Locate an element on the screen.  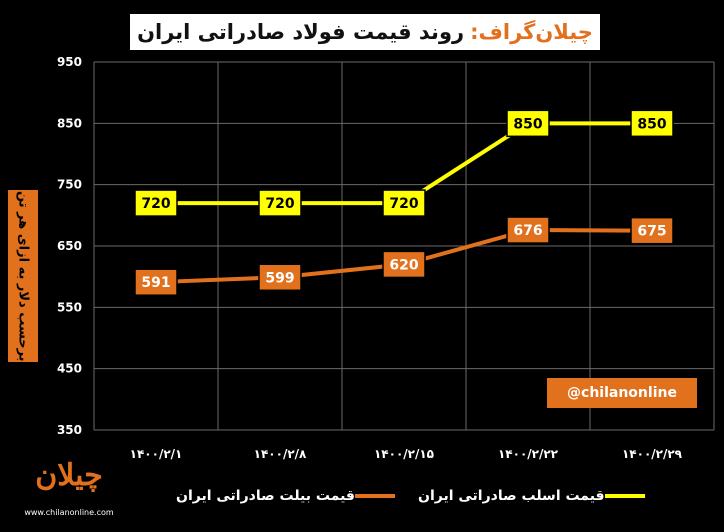
y-axis-label: برحسب دلار به ازای هر تن is located at coordinates (23, 276).